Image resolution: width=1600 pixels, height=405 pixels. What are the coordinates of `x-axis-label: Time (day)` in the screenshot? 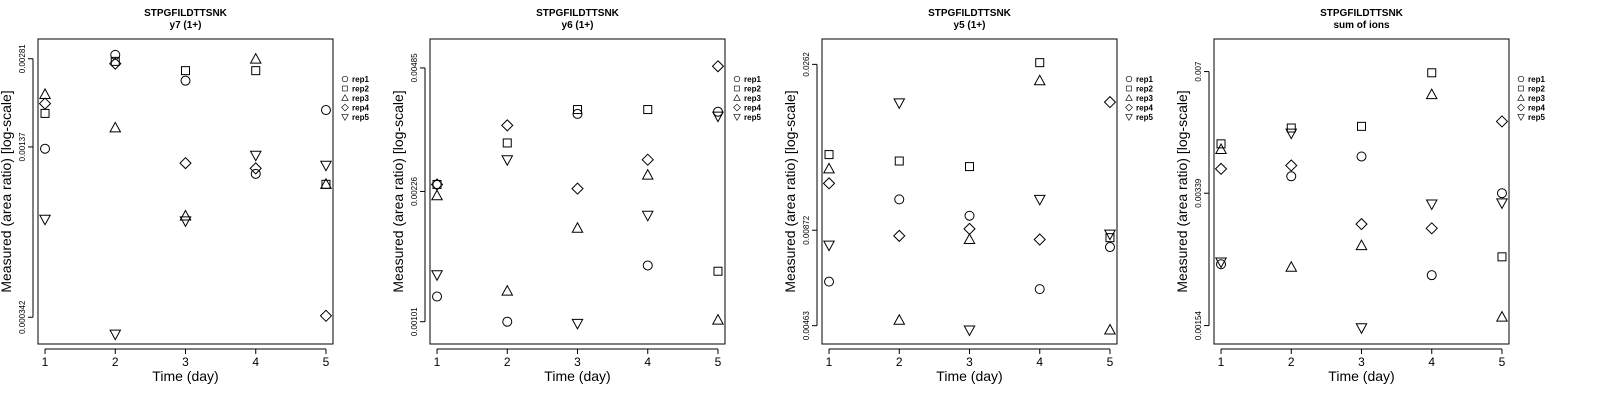 It's located at (1361, 376).